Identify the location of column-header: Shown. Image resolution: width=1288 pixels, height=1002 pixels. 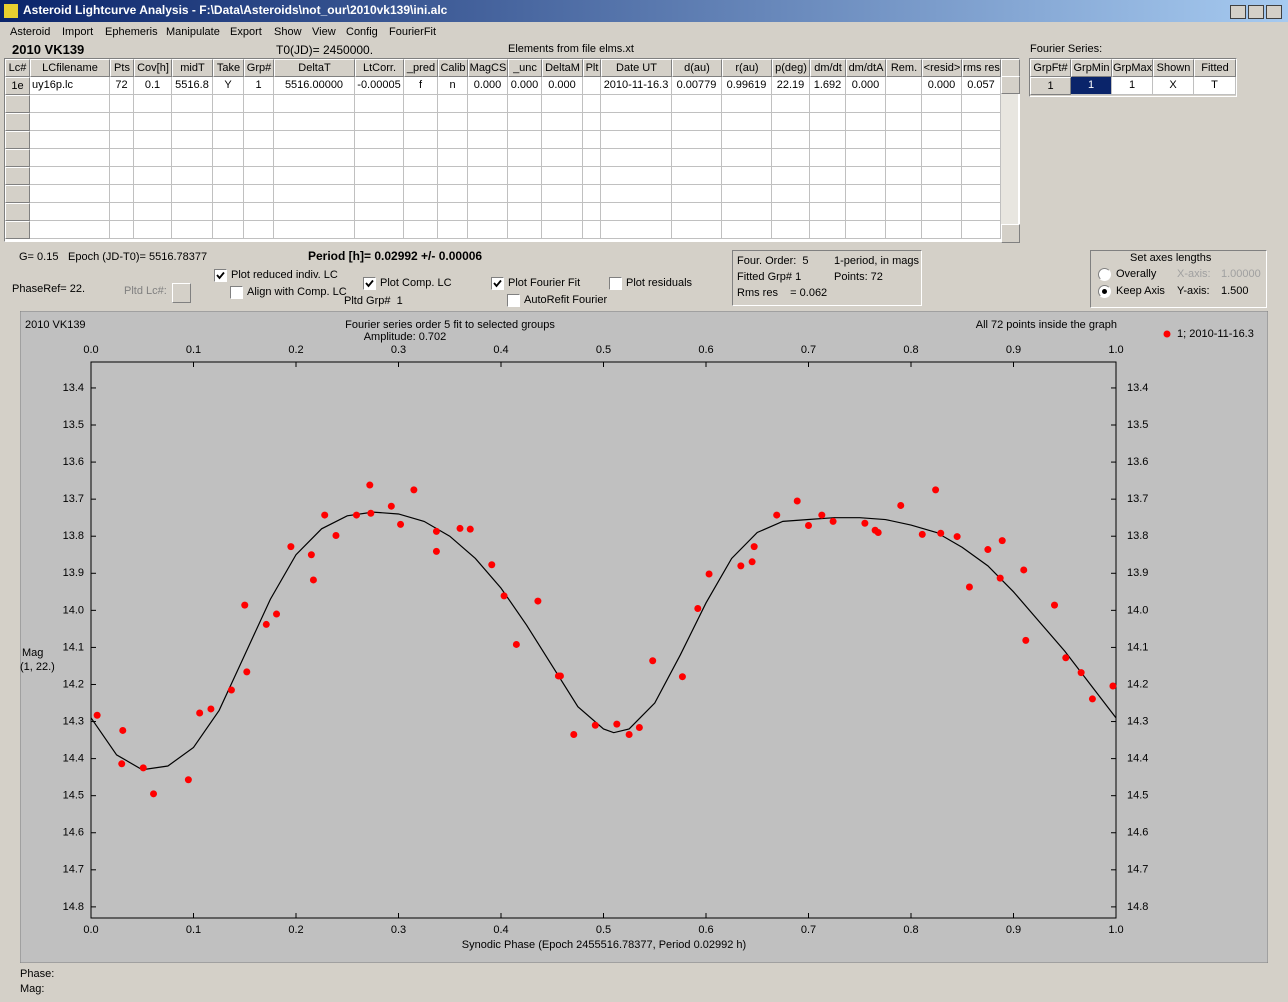
(1173, 68).